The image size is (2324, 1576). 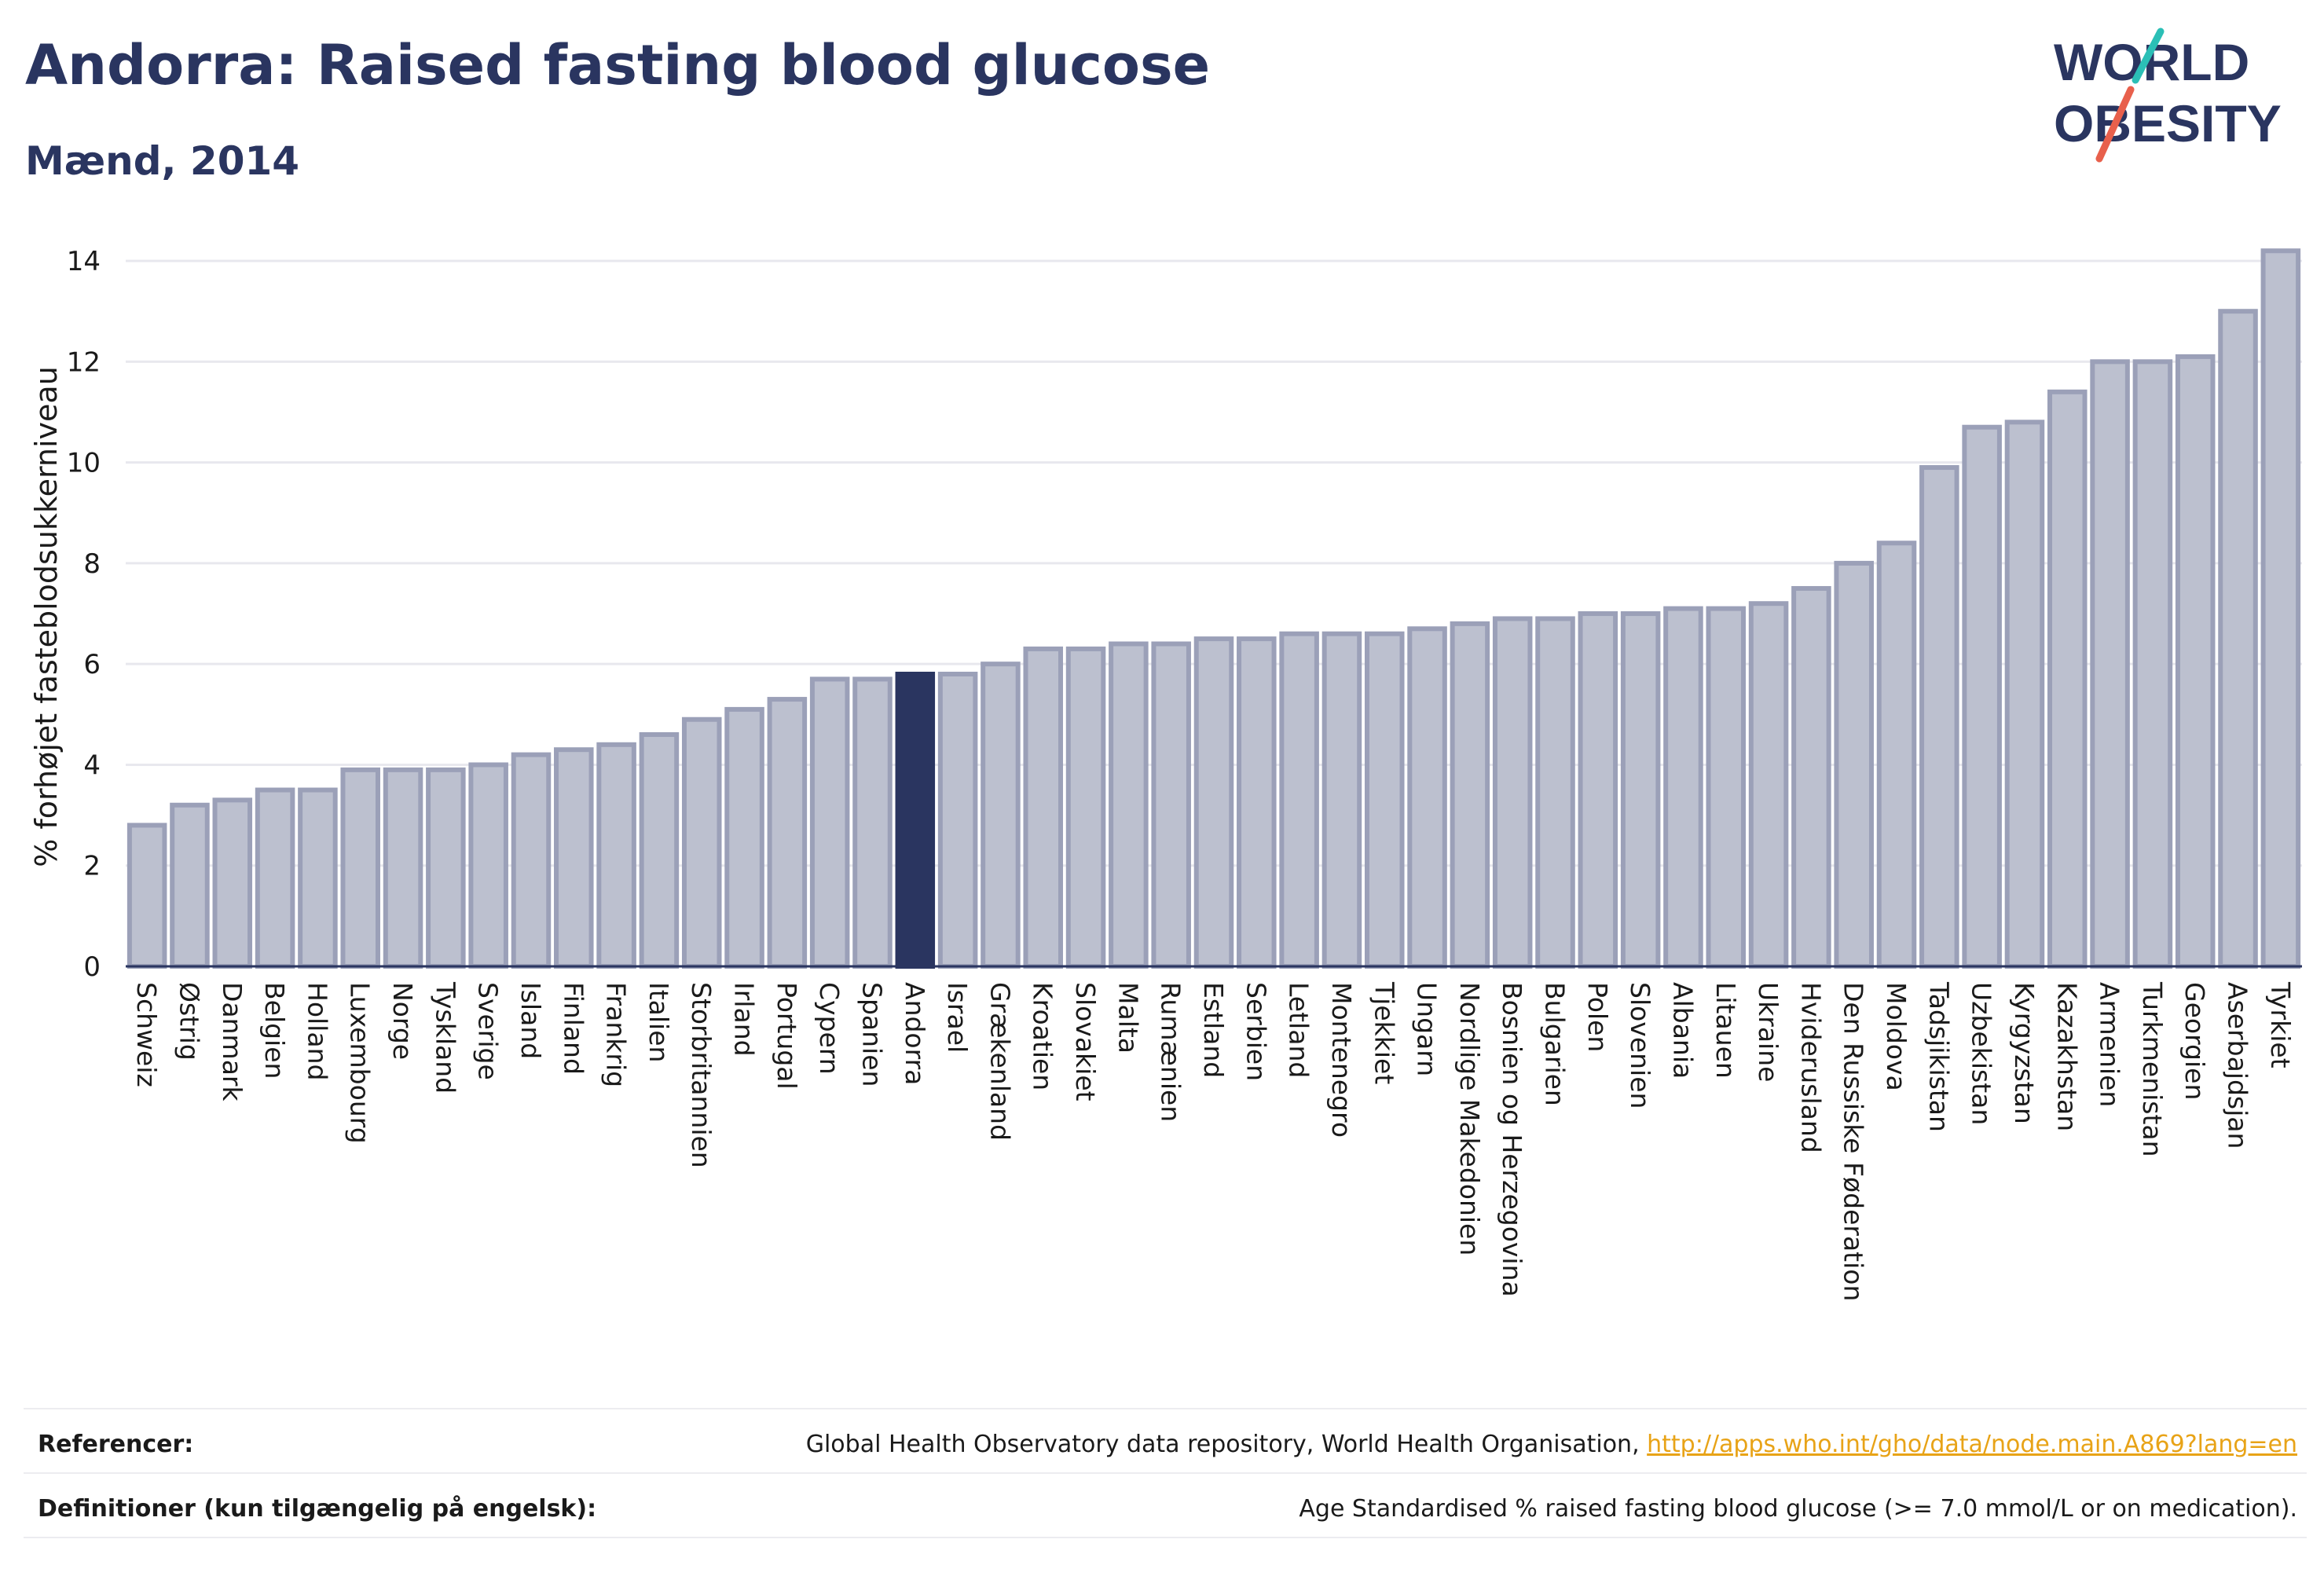 What do you see at coordinates (1640, 1045) in the screenshot?
I see `x-tick-label: Slovenien` at bounding box center [1640, 1045].